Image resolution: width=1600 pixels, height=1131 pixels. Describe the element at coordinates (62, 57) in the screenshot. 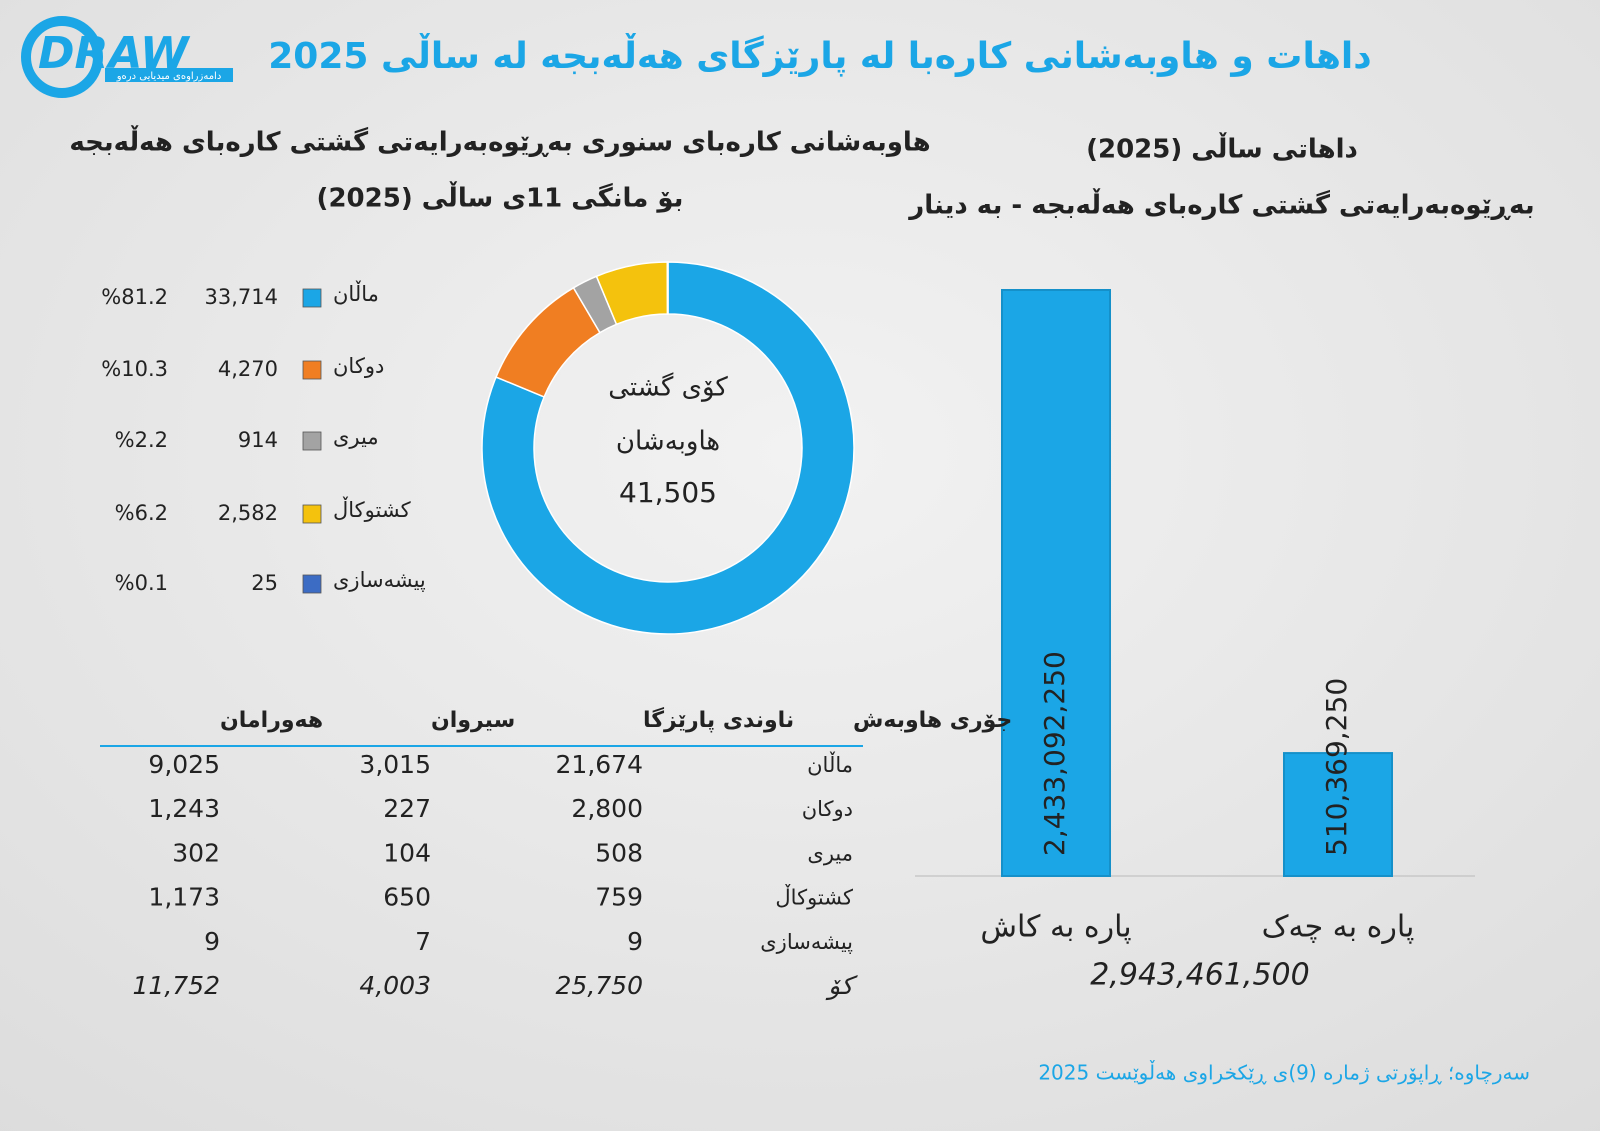

I see `logo-ring` at that location.